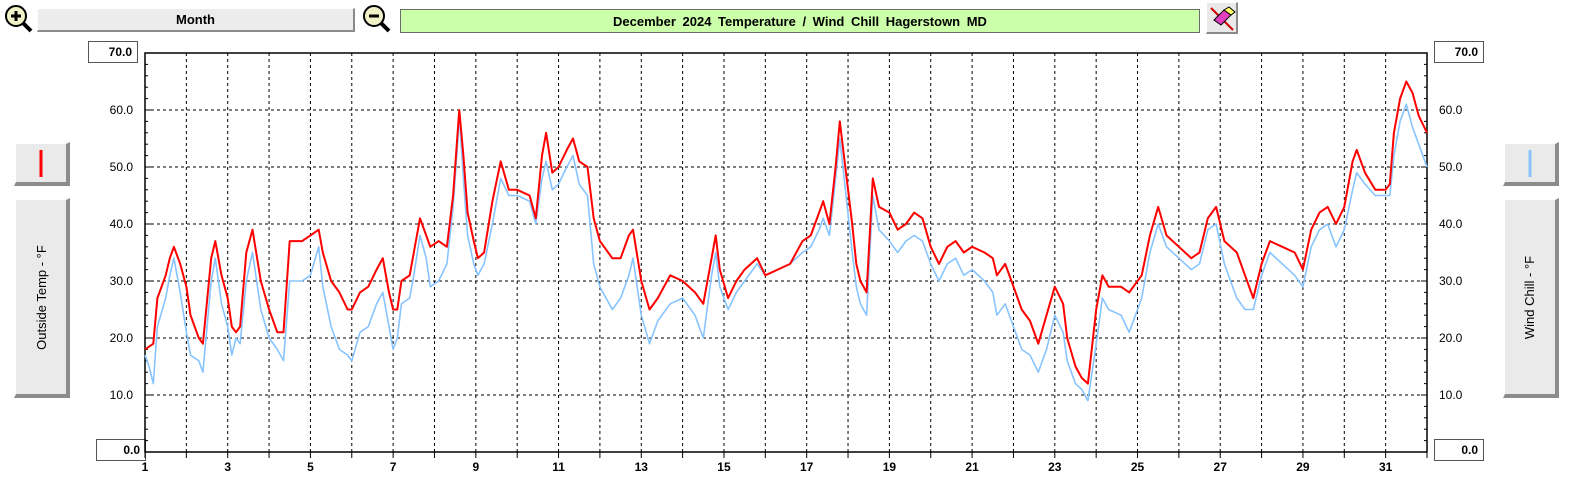 Image resolution: width=1596 pixels, height=490 pixels. What do you see at coordinates (1469, 450) in the screenshot?
I see `right-min-value: 0.0` at bounding box center [1469, 450].